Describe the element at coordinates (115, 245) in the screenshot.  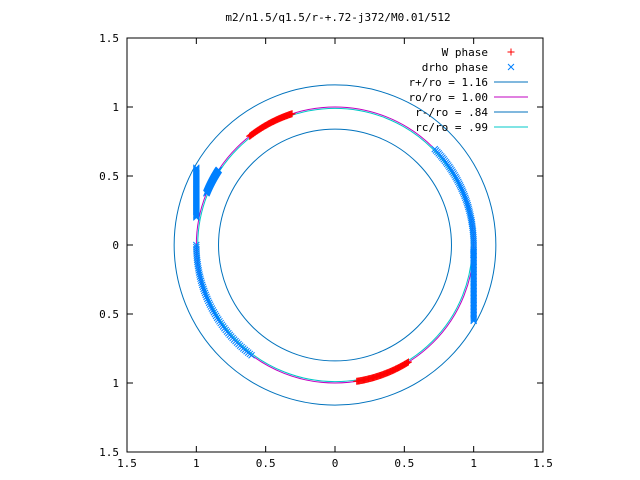
I see `y-tick-label: 0` at that location.